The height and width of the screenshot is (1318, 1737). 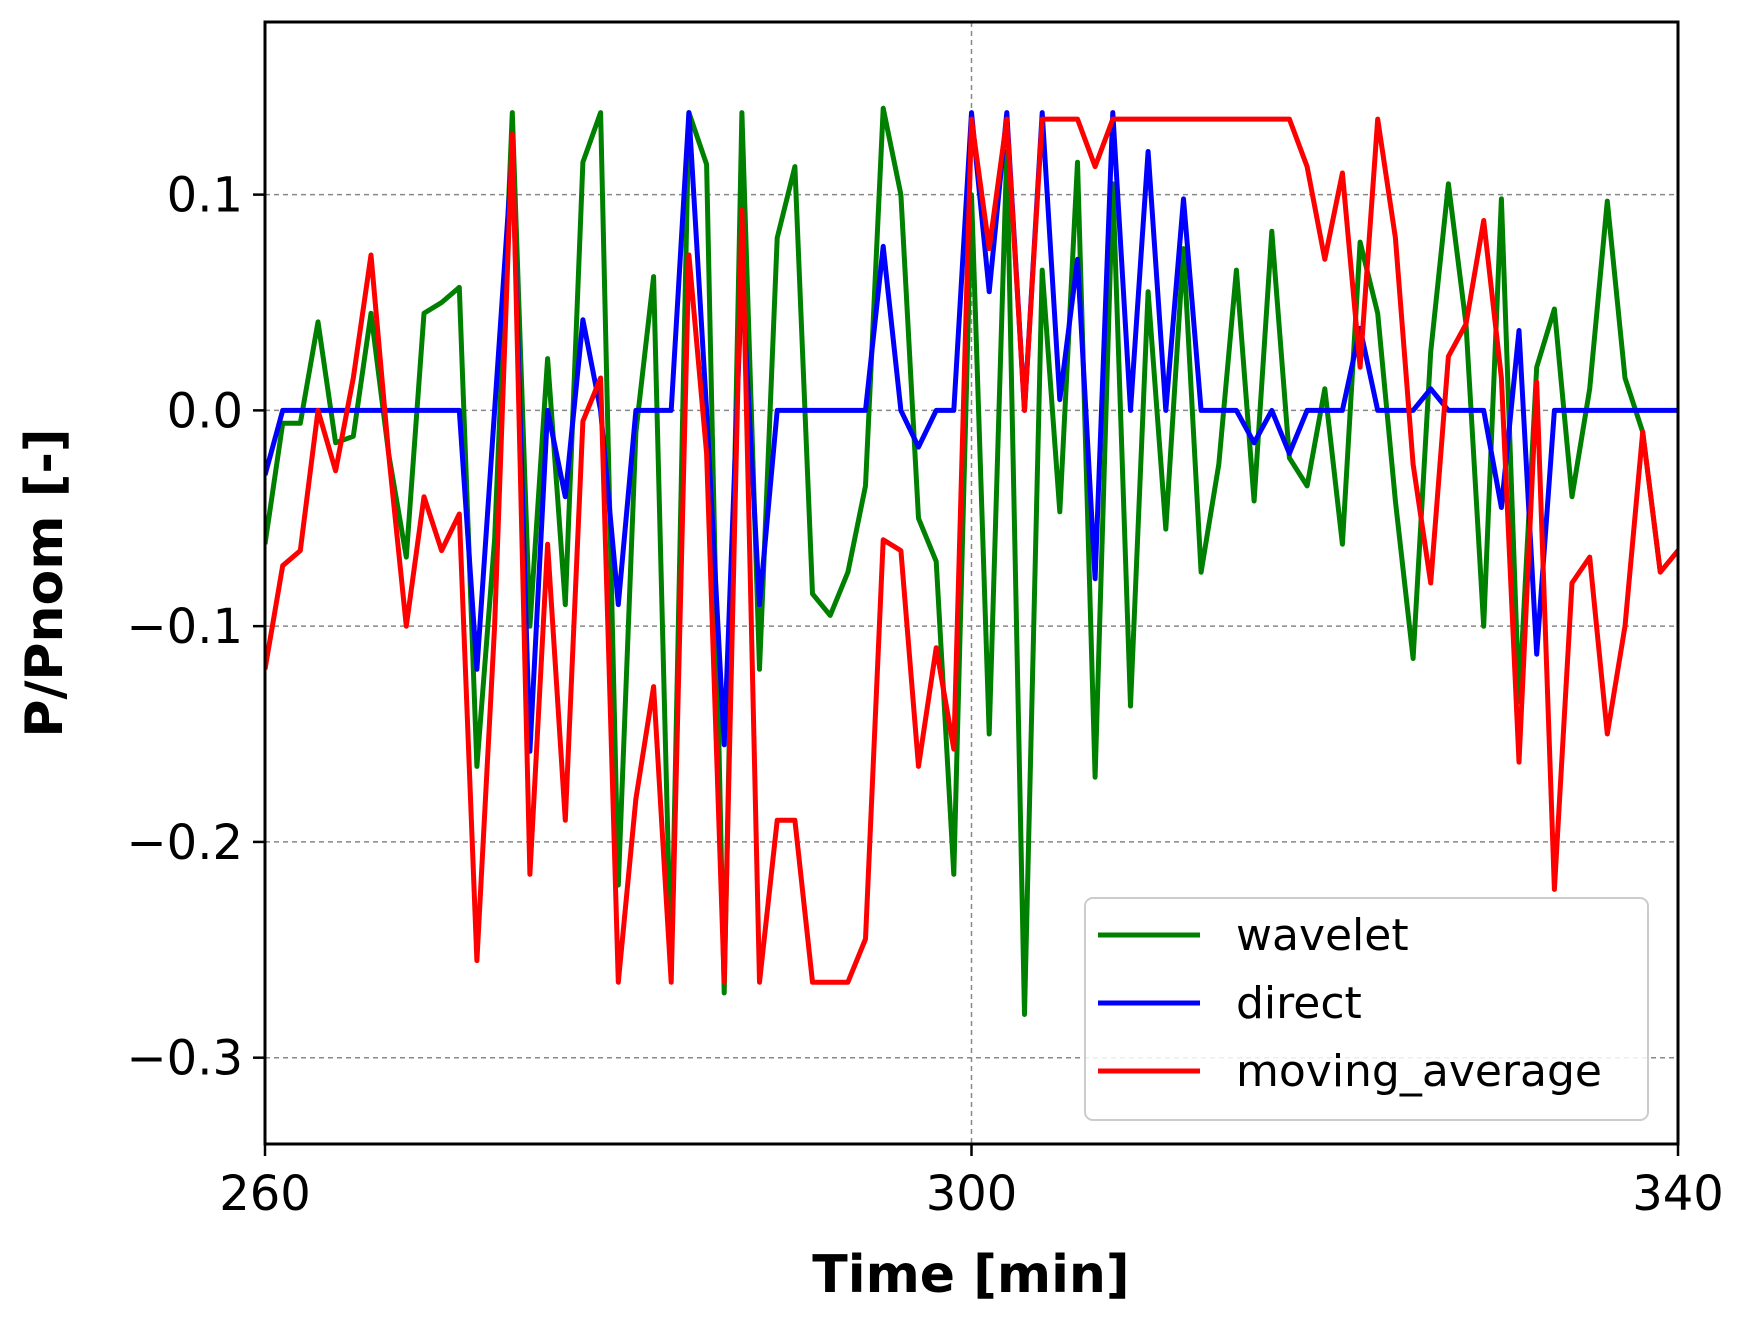 I want to click on legend-entry: direct, so click(x=1299, y=1003).